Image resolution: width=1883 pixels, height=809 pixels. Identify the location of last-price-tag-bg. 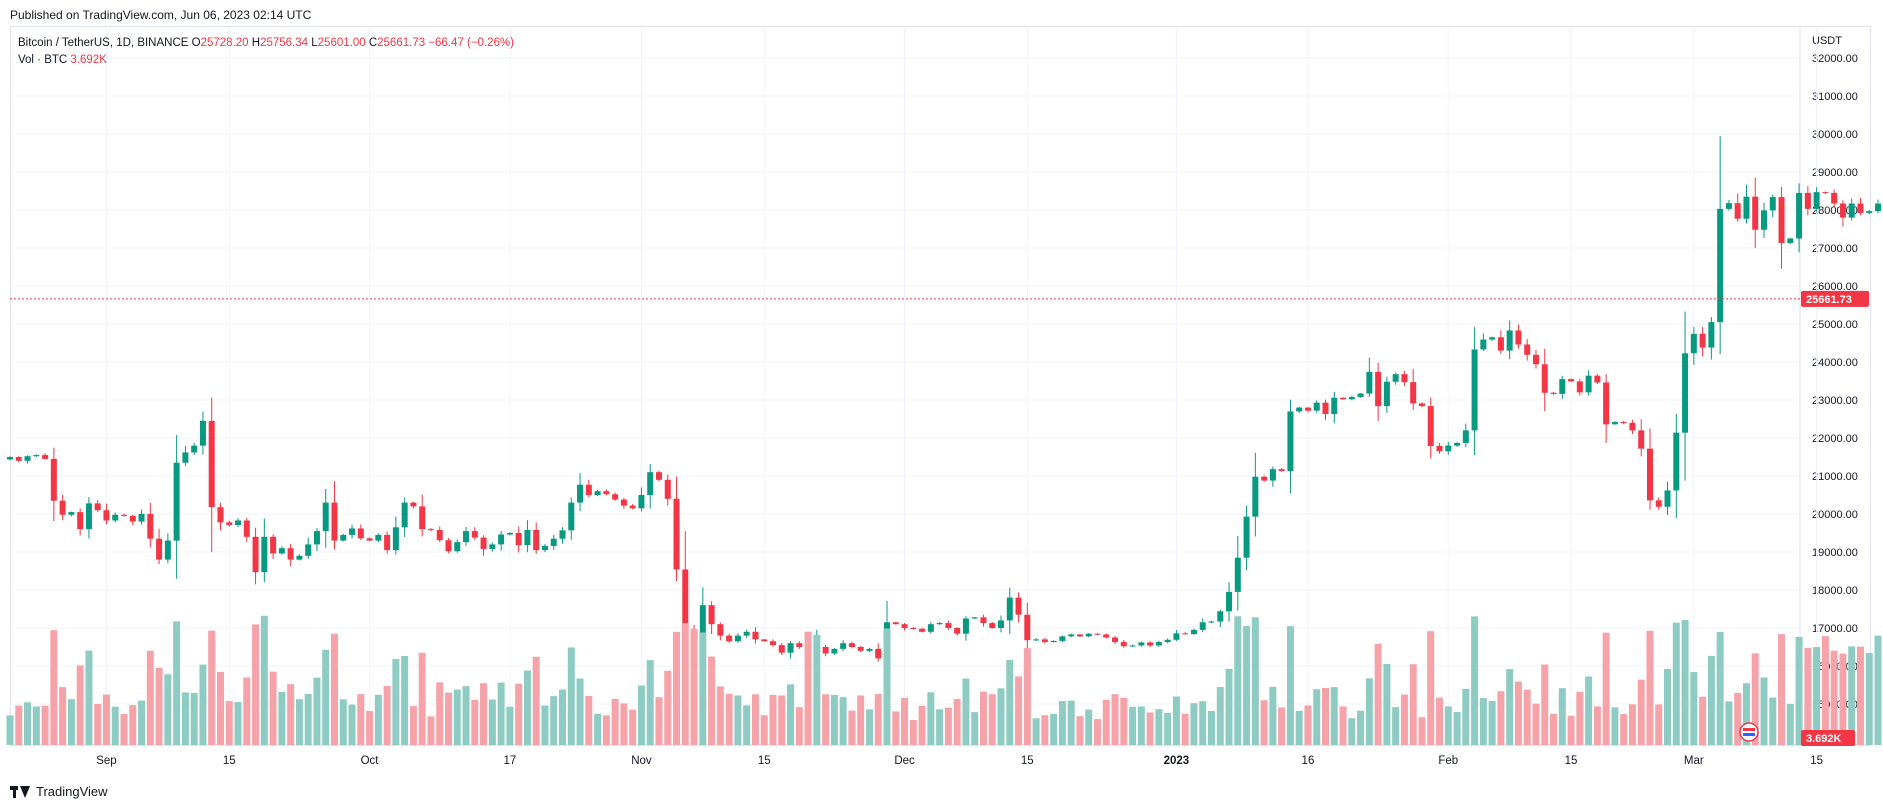
(1835, 298).